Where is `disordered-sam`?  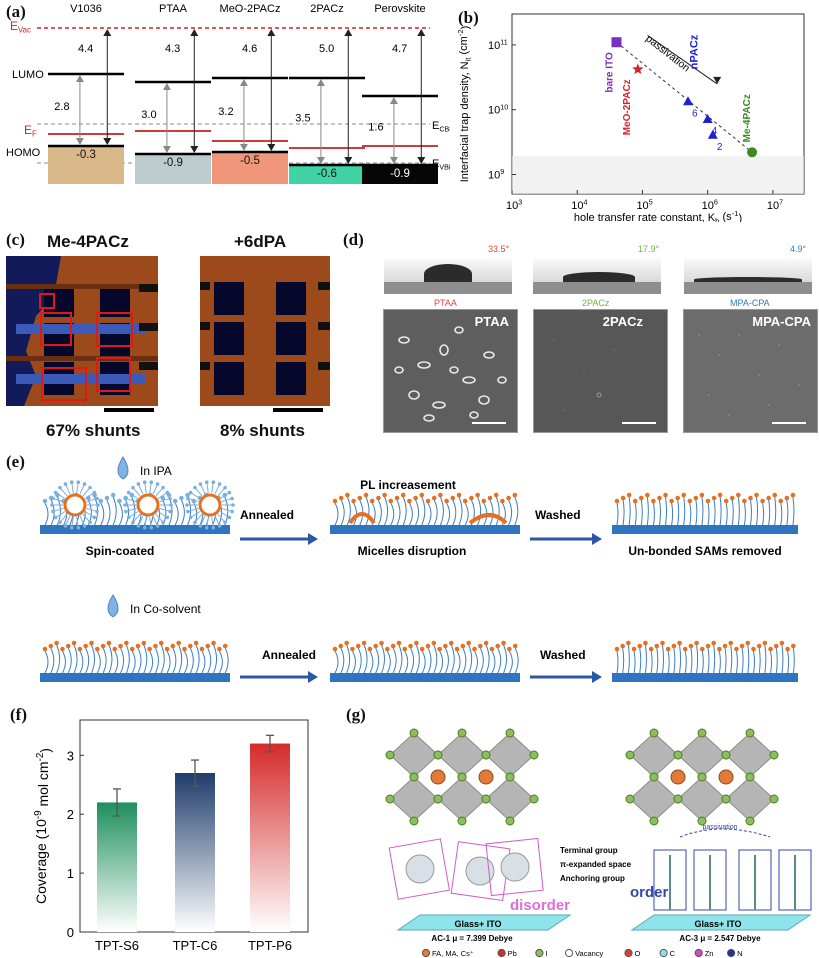
disordered-sam is located at coordinates (419, 869).